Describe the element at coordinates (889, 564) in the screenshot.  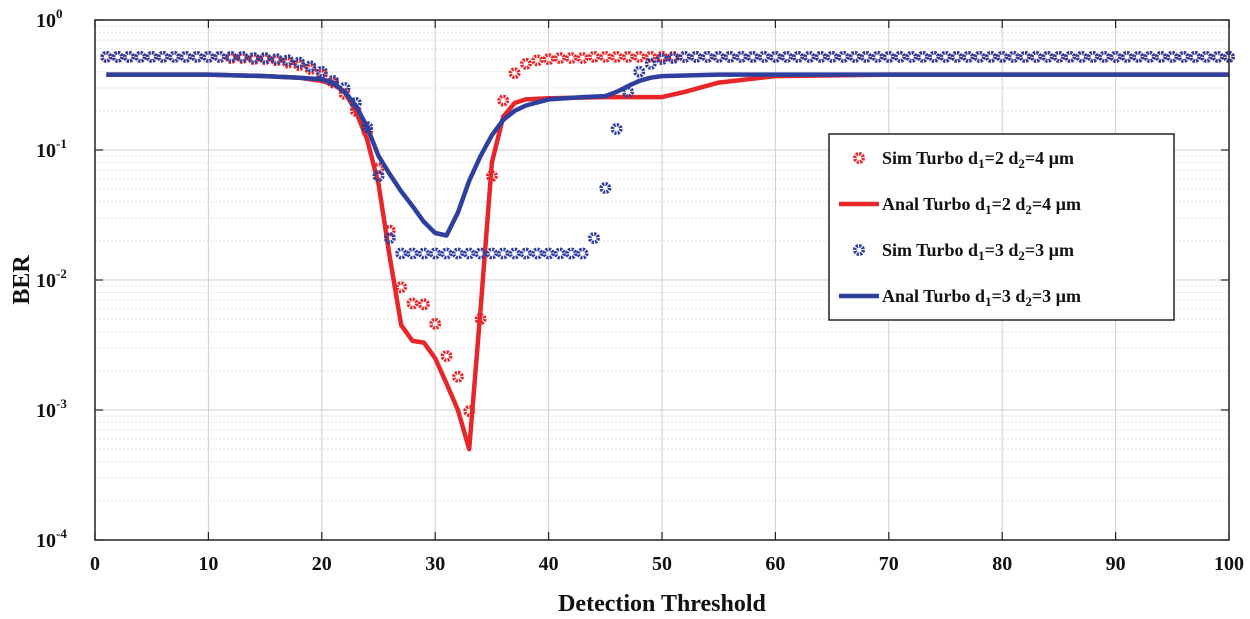
I see `x-tick-label: 70` at that location.